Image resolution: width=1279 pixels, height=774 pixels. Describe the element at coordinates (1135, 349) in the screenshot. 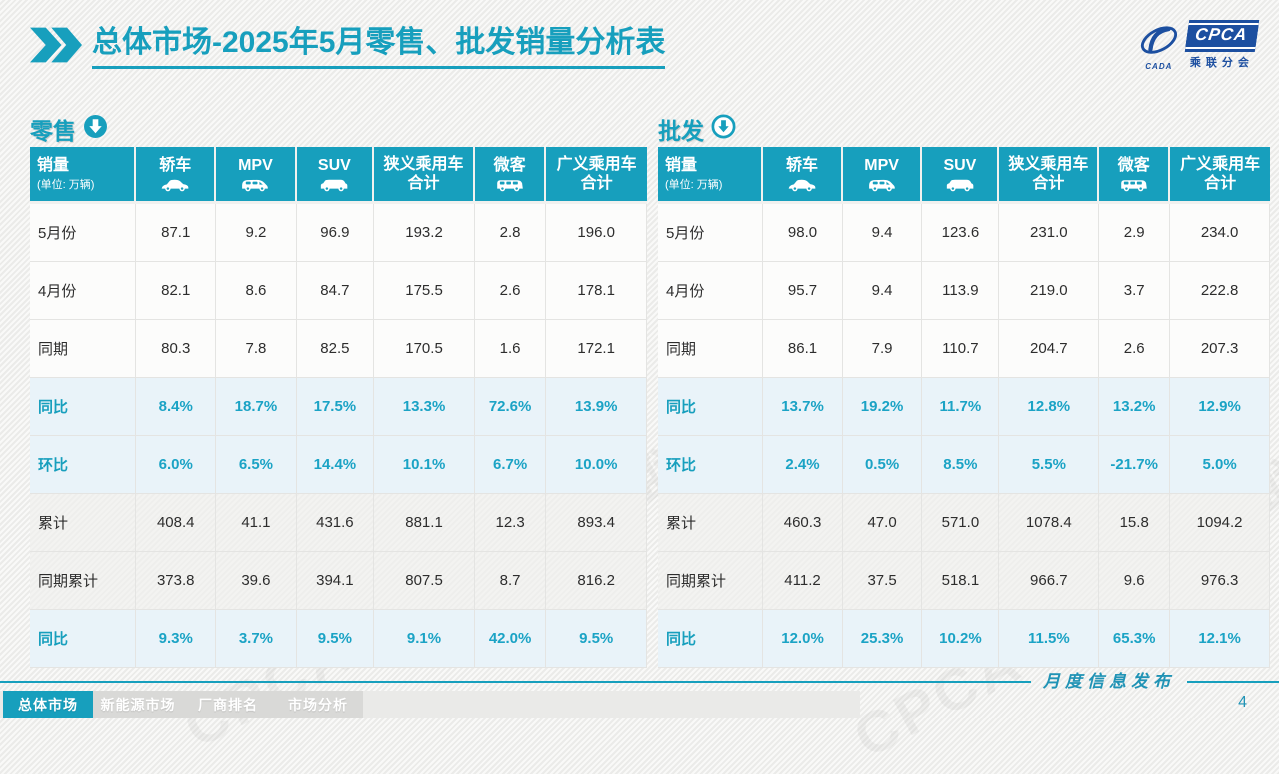

I see `data-cell: 2.6` at that location.